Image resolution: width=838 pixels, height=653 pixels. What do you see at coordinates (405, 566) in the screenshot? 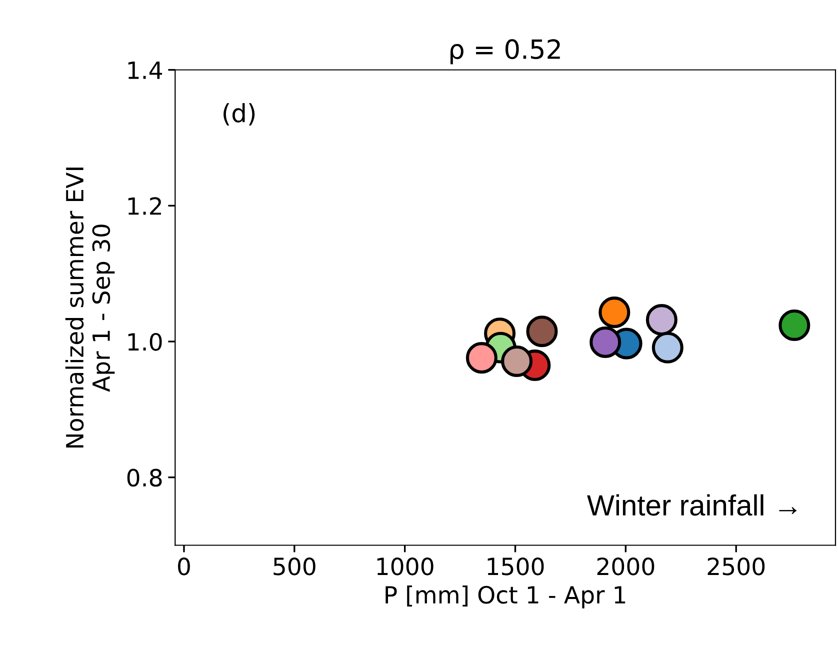
I see `x-tick-label: 1000` at bounding box center [405, 566].